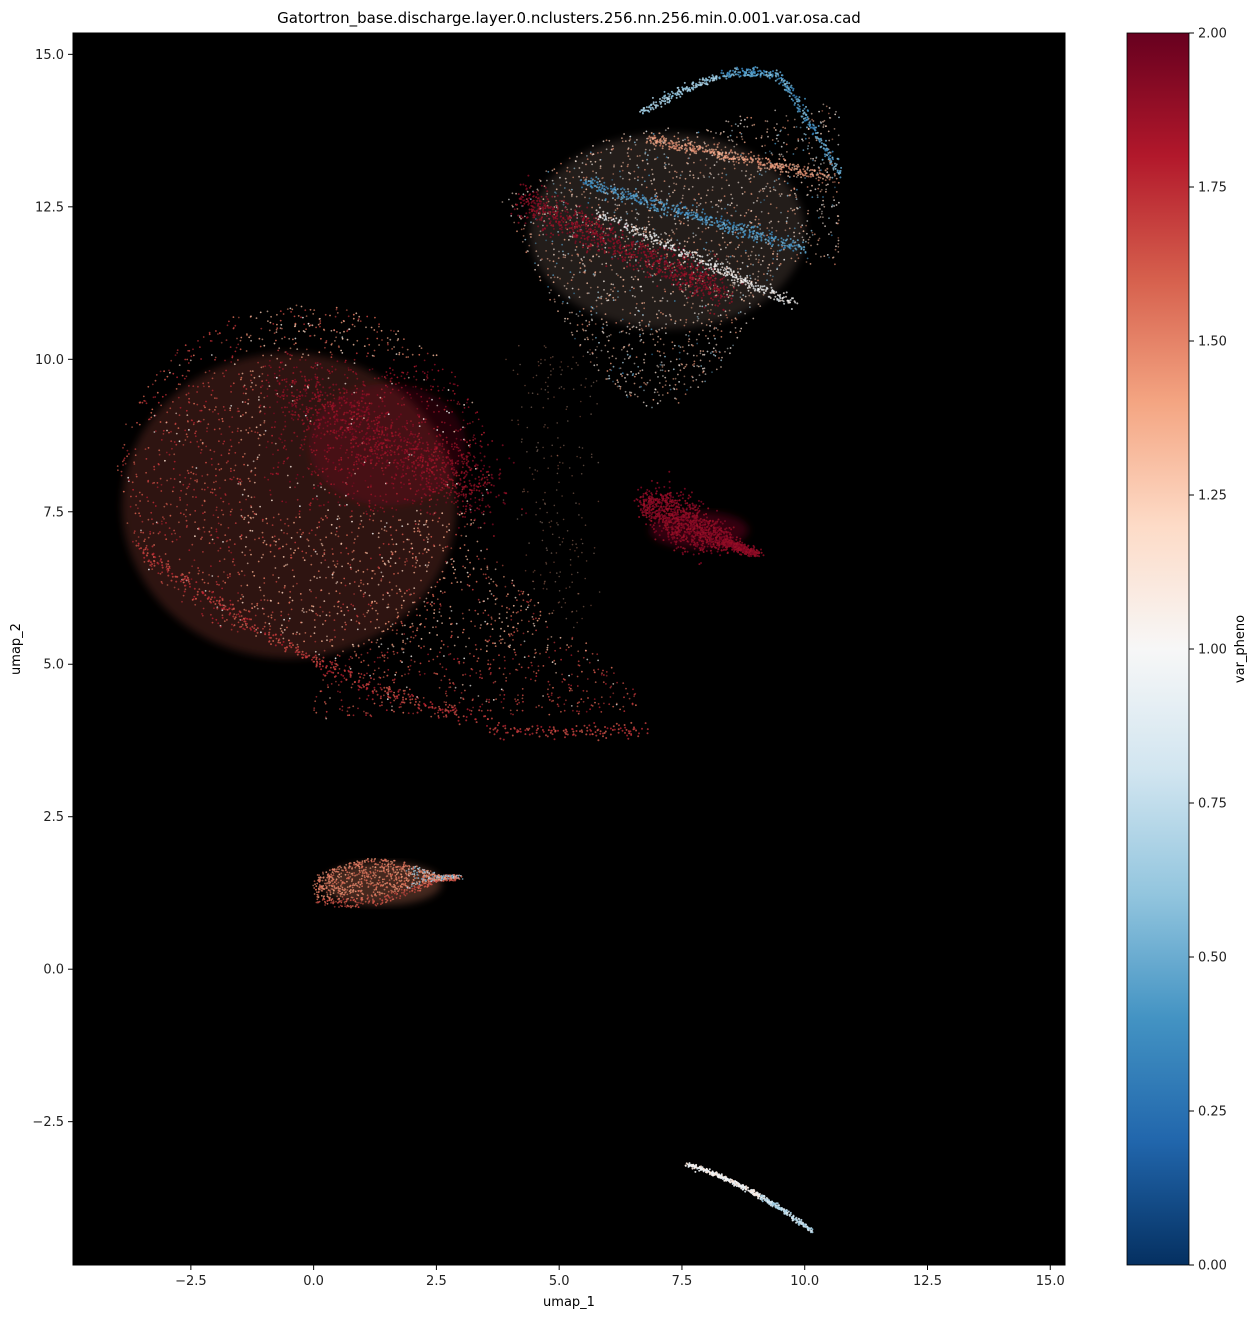 The height and width of the screenshot is (1317, 1258). I want to click on colorbar, so click(1158, 649).